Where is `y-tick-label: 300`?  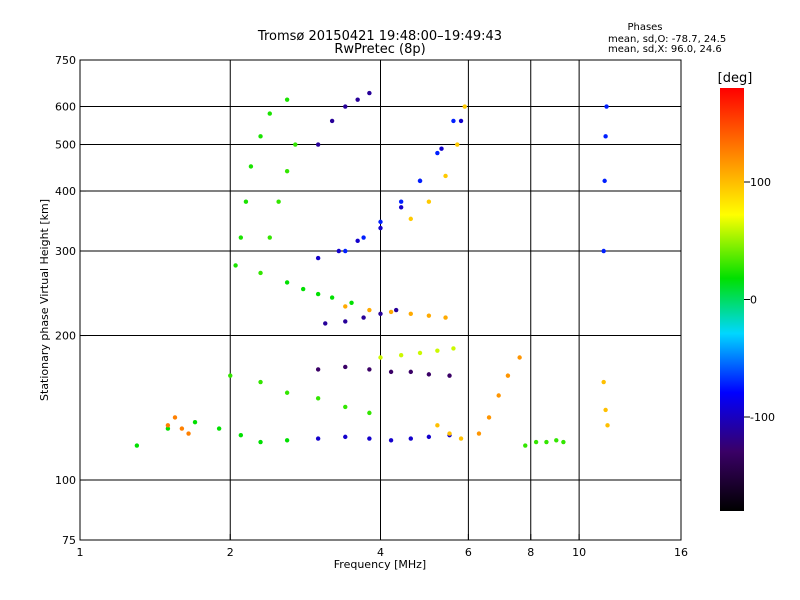
y-tick-label: 300 is located at coordinates (65, 251).